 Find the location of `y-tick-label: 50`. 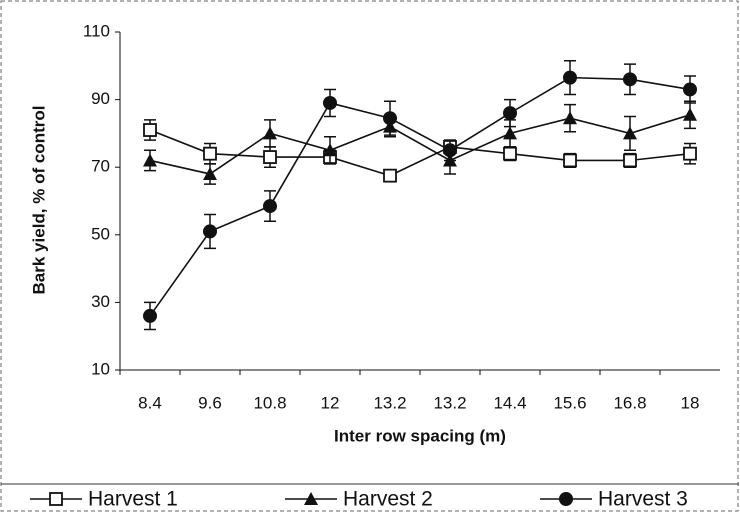

y-tick-label: 50 is located at coordinates (100, 233).